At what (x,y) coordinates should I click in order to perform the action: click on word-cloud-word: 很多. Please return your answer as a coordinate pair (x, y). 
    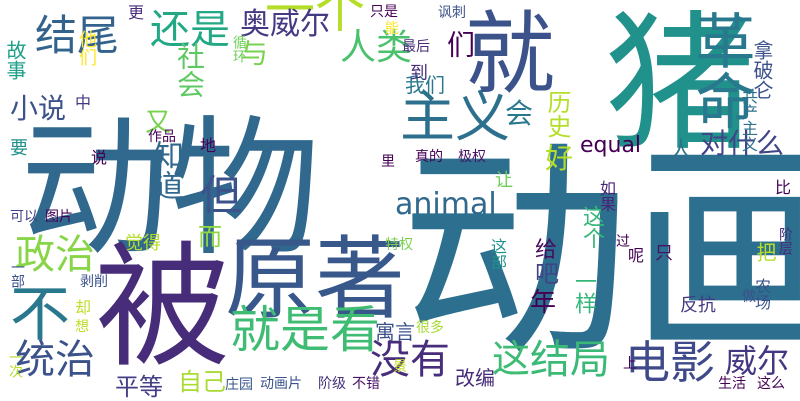
    Looking at the image, I should click on (430, 328).